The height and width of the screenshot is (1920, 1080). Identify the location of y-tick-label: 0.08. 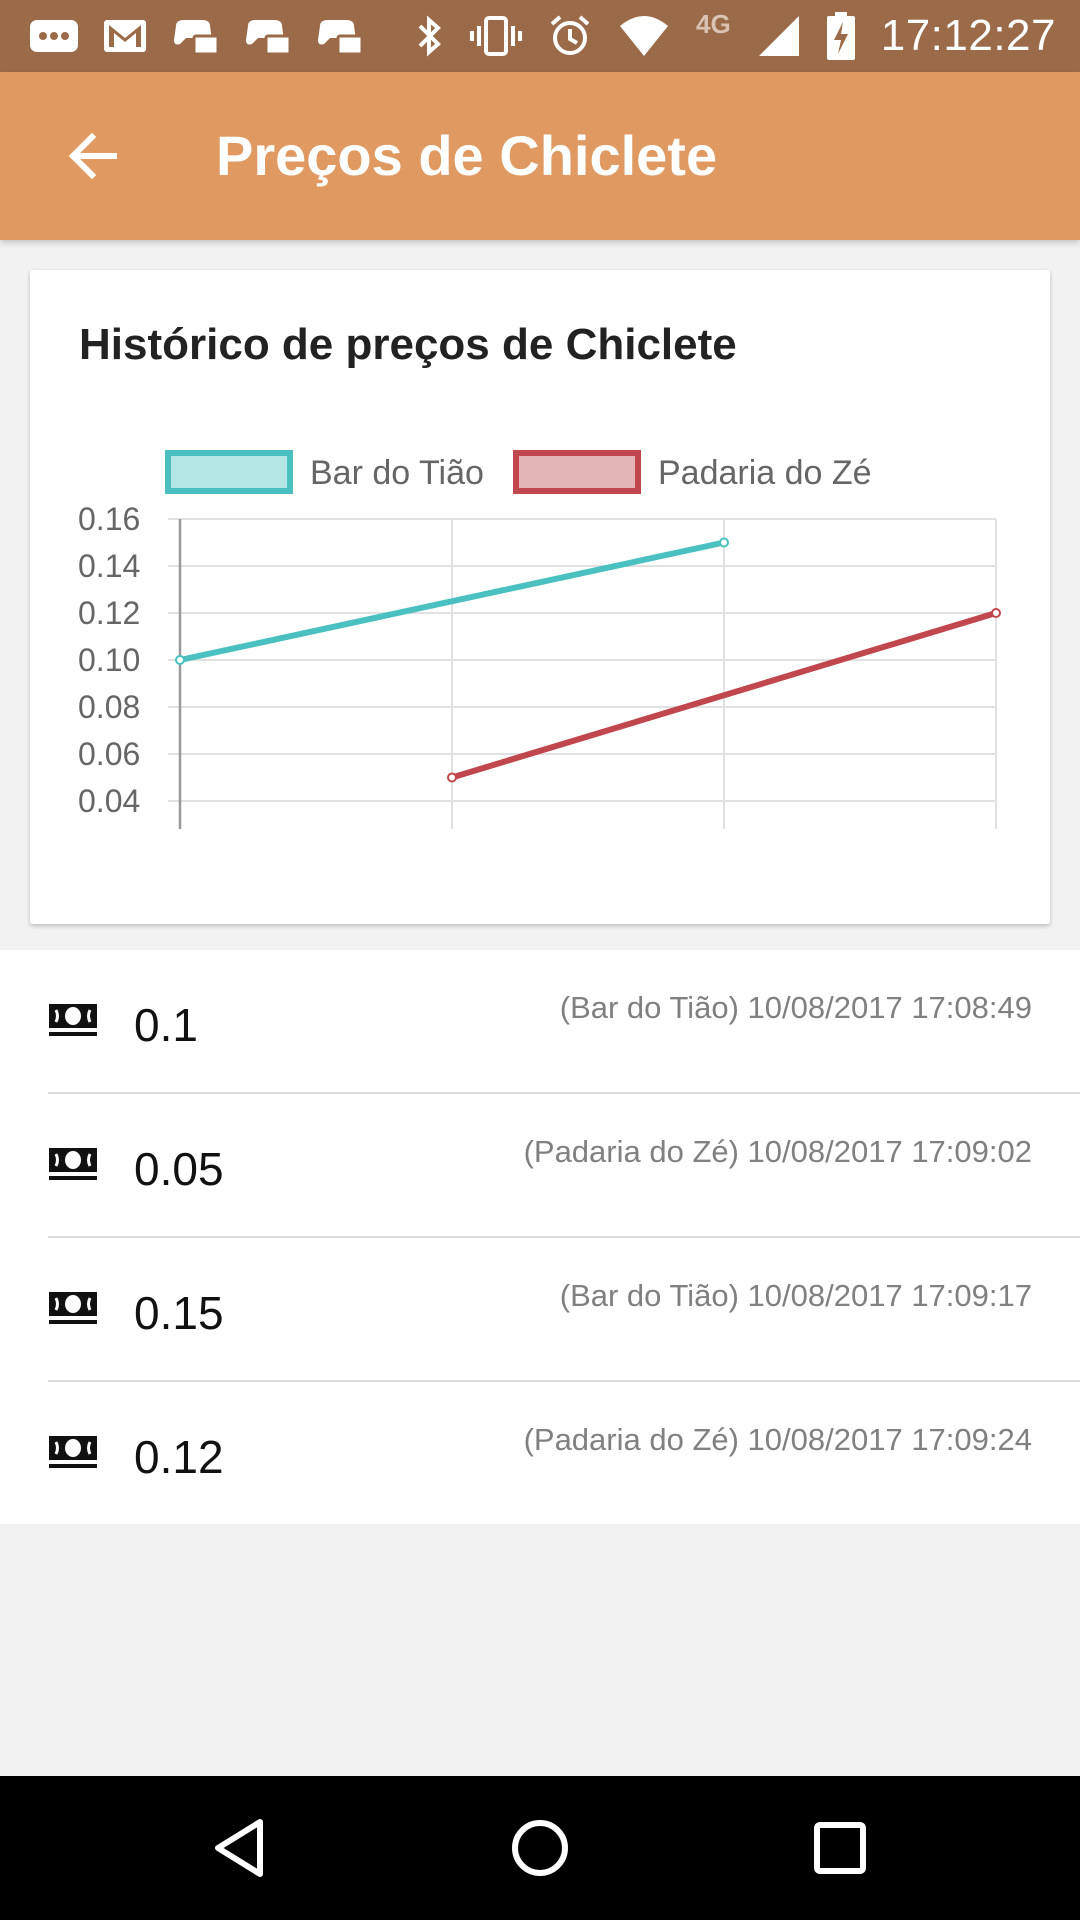
(109, 707).